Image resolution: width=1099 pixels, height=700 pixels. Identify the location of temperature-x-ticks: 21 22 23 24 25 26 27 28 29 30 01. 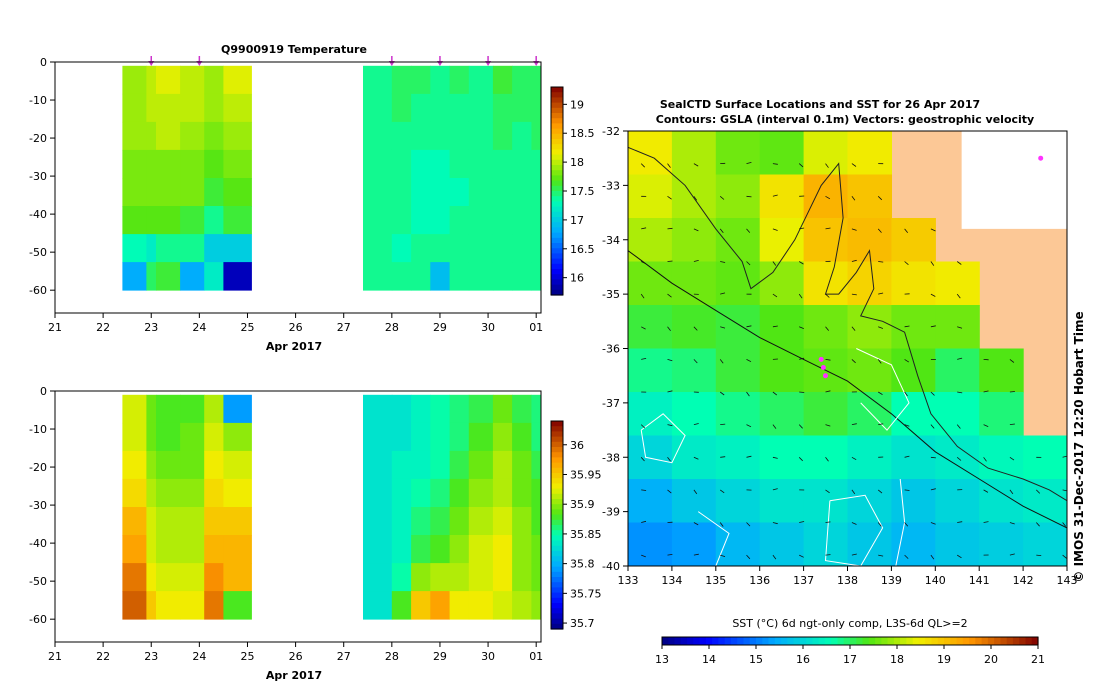
(295, 323).